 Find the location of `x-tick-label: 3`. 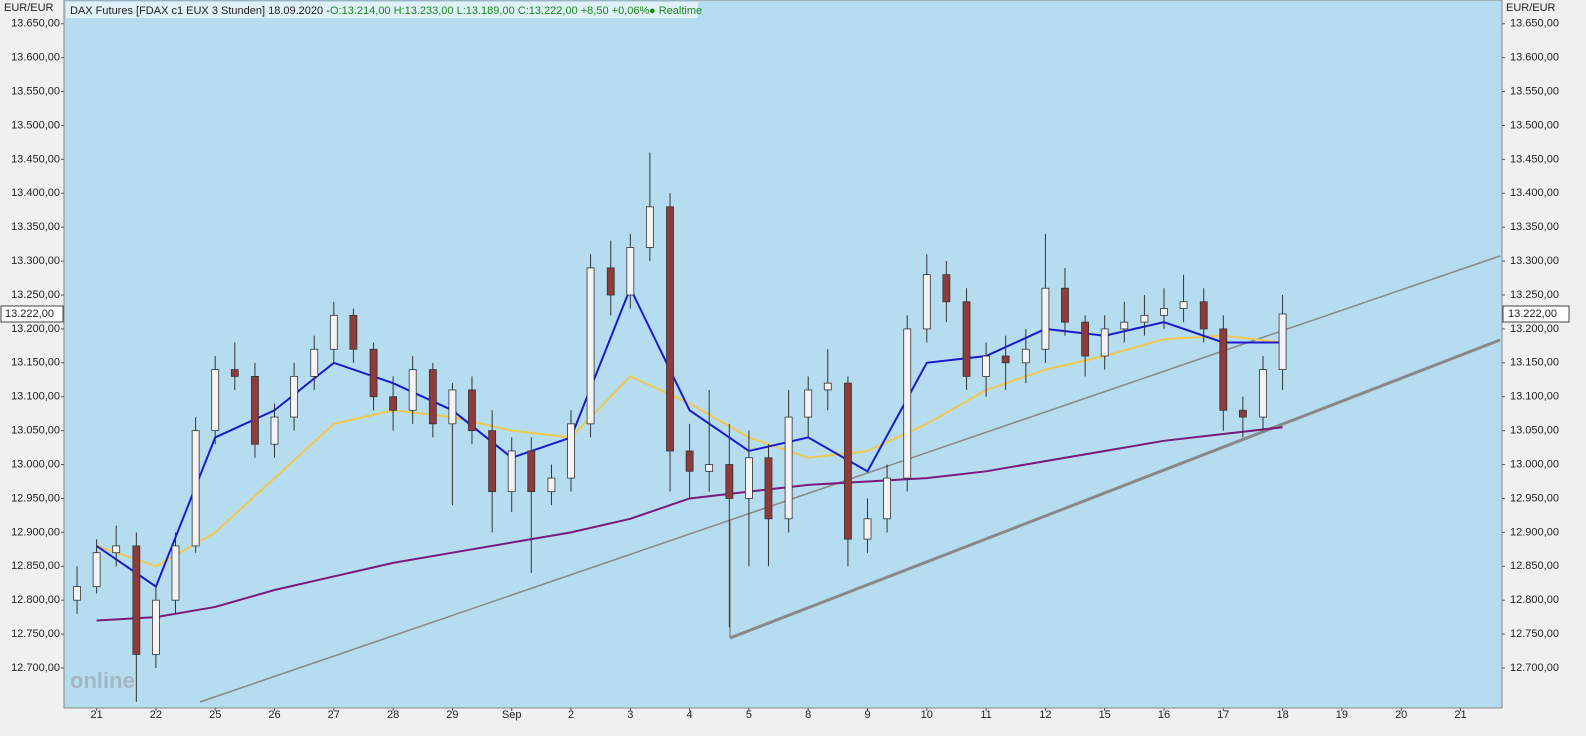

x-tick-label: 3 is located at coordinates (630, 715).